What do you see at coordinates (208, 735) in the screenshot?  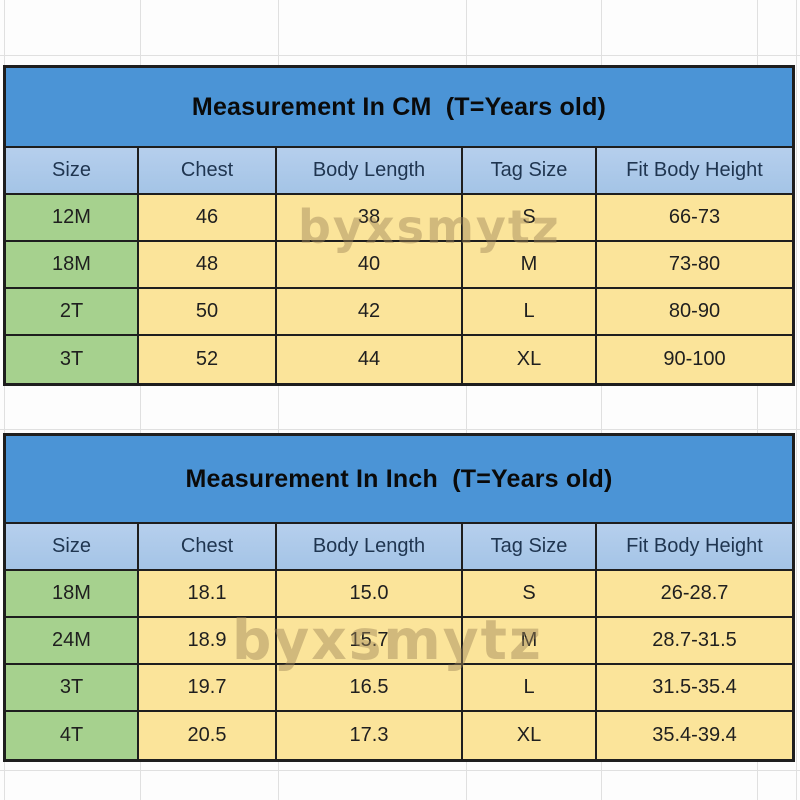 I see `table-cell: 20.5` at bounding box center [208, 735].